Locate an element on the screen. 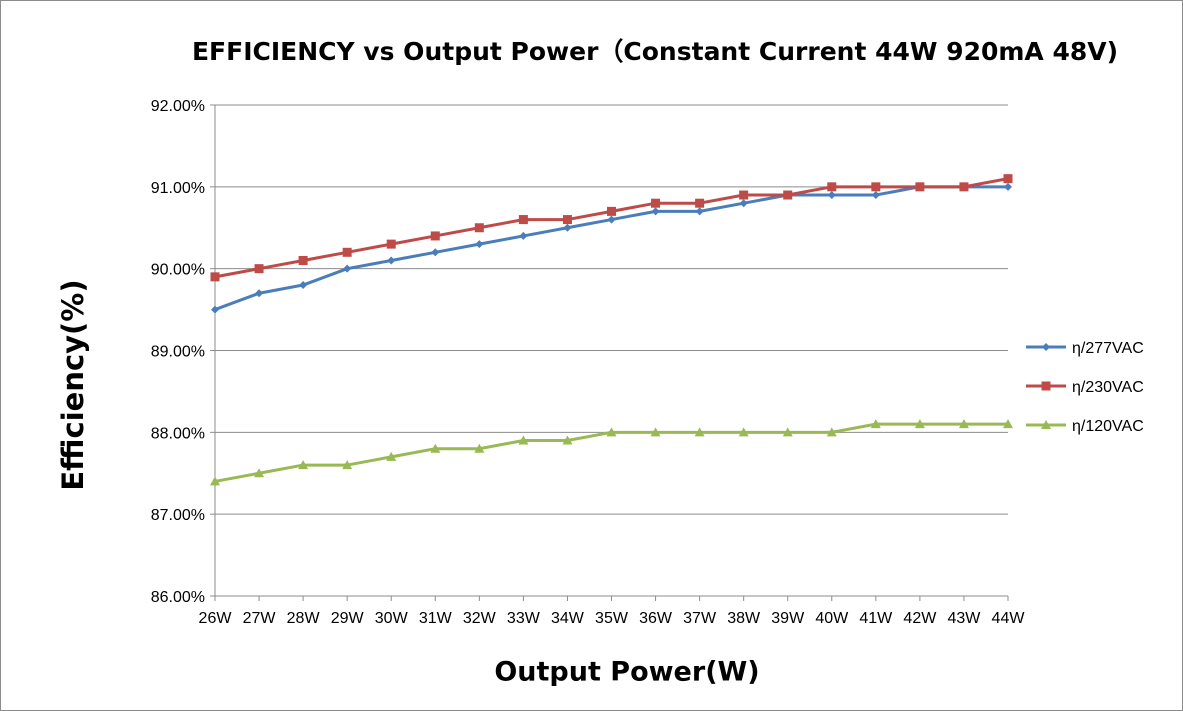 The width and height of the screenshot is (1183, 711). y-tick-label: 90.00% is located at coordinates (178, 270).